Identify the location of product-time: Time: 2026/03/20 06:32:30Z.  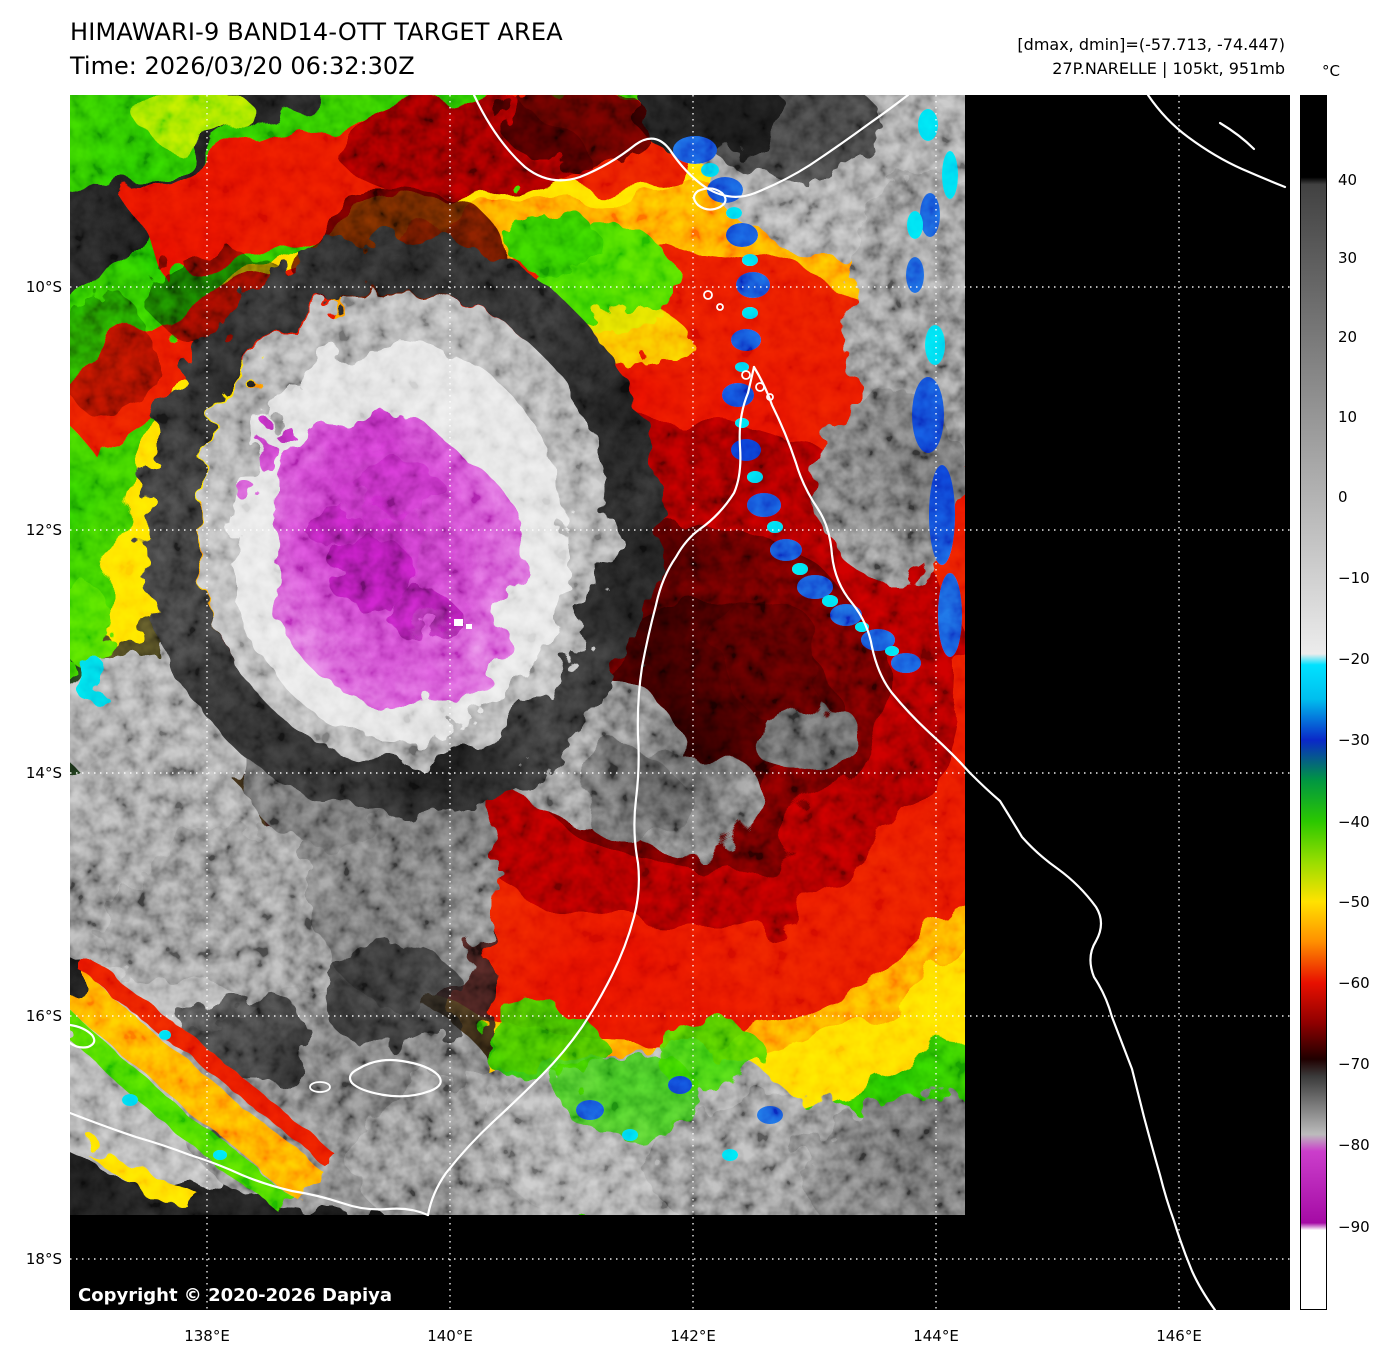
(242, 66).